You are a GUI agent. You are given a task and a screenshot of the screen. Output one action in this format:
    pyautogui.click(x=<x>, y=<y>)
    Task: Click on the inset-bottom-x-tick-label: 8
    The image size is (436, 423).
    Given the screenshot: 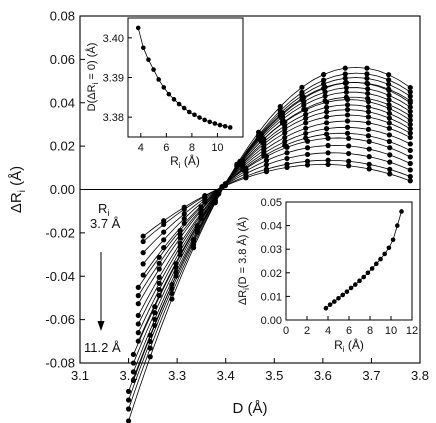 What is the action you would take?
    pyautogui.click(x=370, y=331)
    